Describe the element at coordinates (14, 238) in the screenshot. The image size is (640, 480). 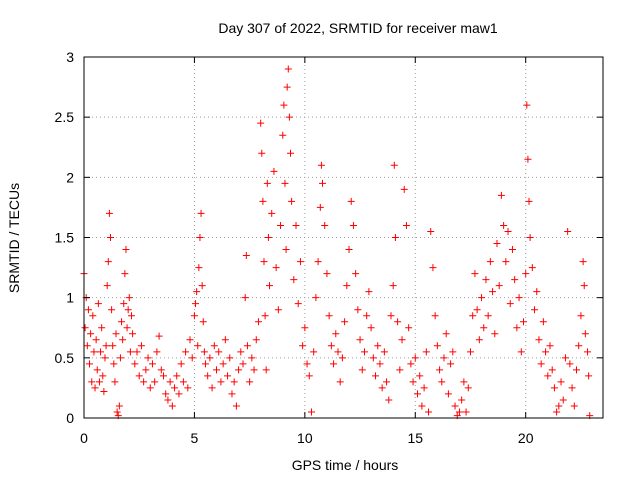
I see `y-axis-label: SRMTID / TECUs` at that location.